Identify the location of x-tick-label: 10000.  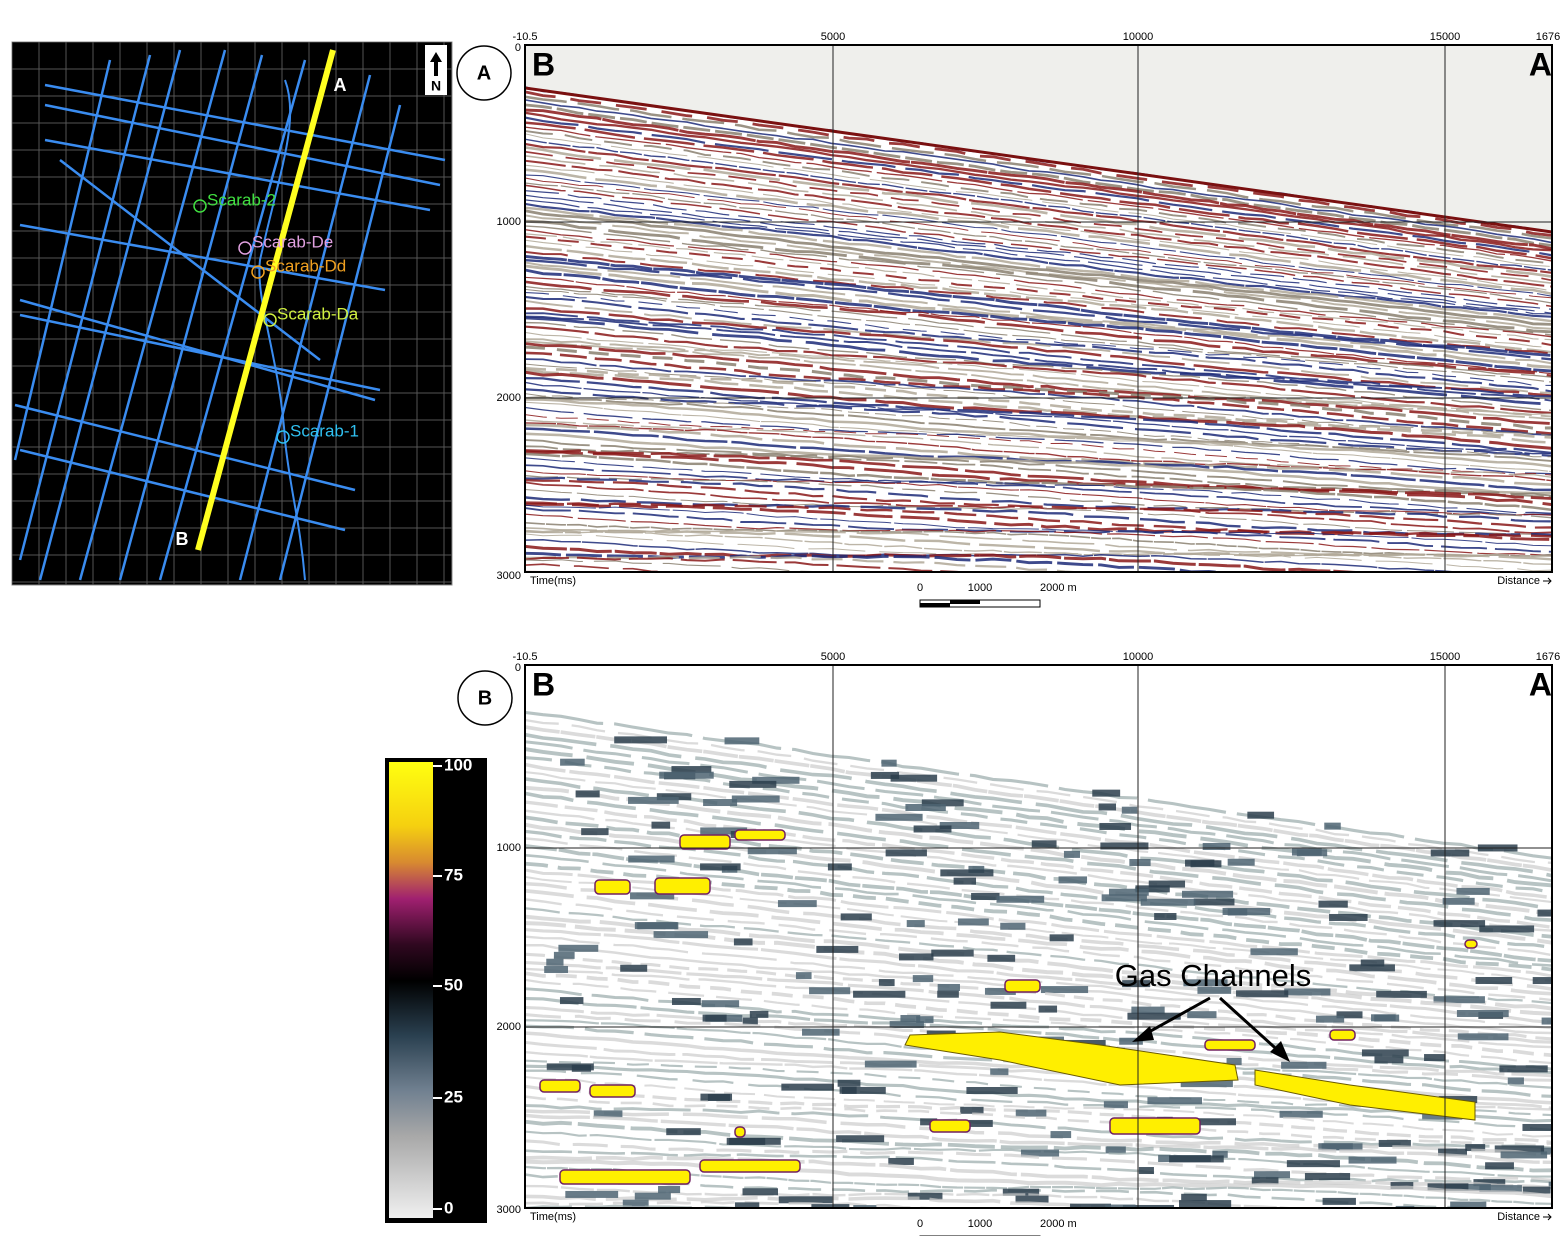
(1138, 657).